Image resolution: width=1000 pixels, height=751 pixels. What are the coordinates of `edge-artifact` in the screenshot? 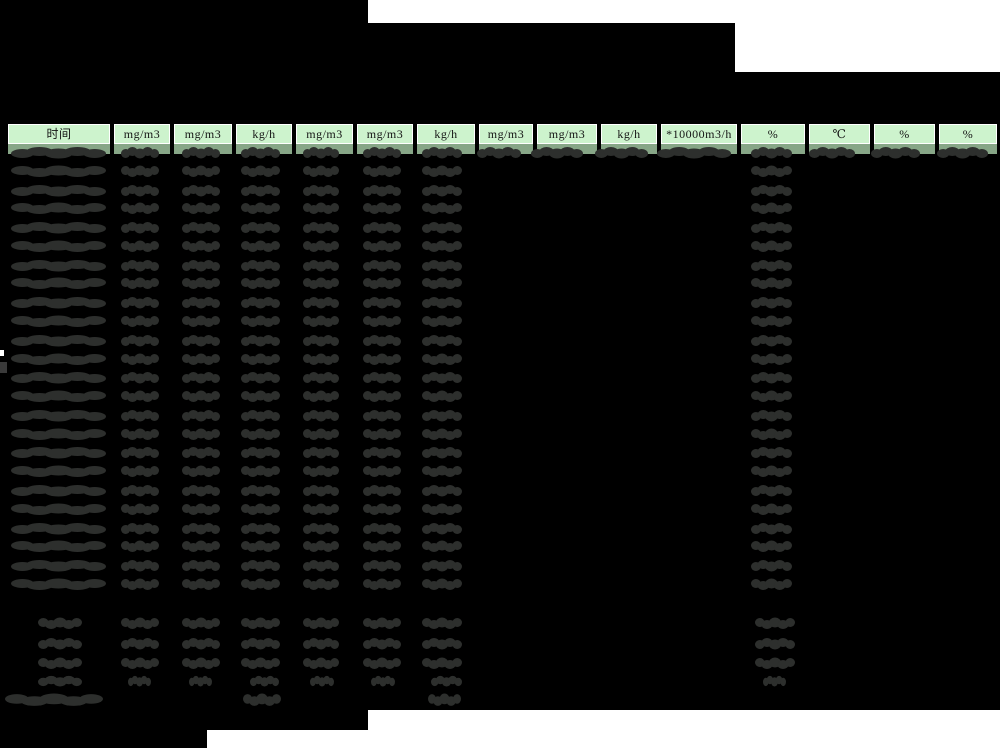 It's located at (2, 353).